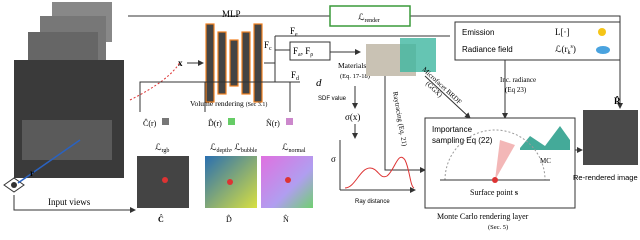 This screenshot has height=240, width=640. What do you see at coordinates (333, 159) in the screenshot?
I see `density-axis: σ` at bounding box center [333, 159].